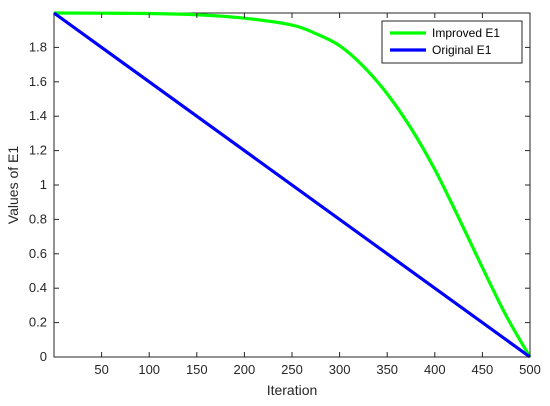 This screenshot has width=550, height=406. I want to click on legend: Improved E1 Original E1, so click(452, 42).